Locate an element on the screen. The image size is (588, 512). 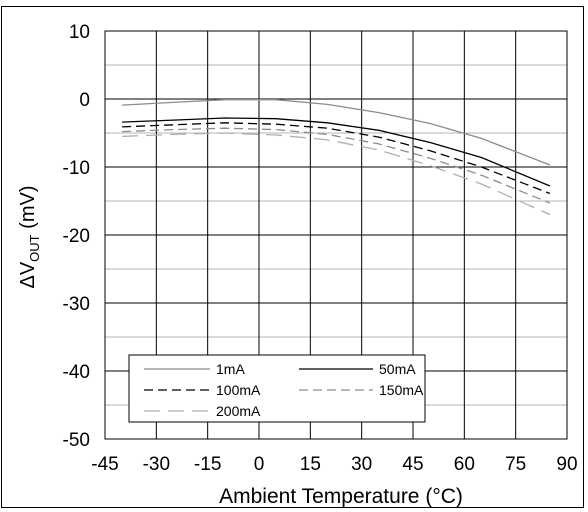
x-tick-label: 0 is located at coordinates (259, 464).